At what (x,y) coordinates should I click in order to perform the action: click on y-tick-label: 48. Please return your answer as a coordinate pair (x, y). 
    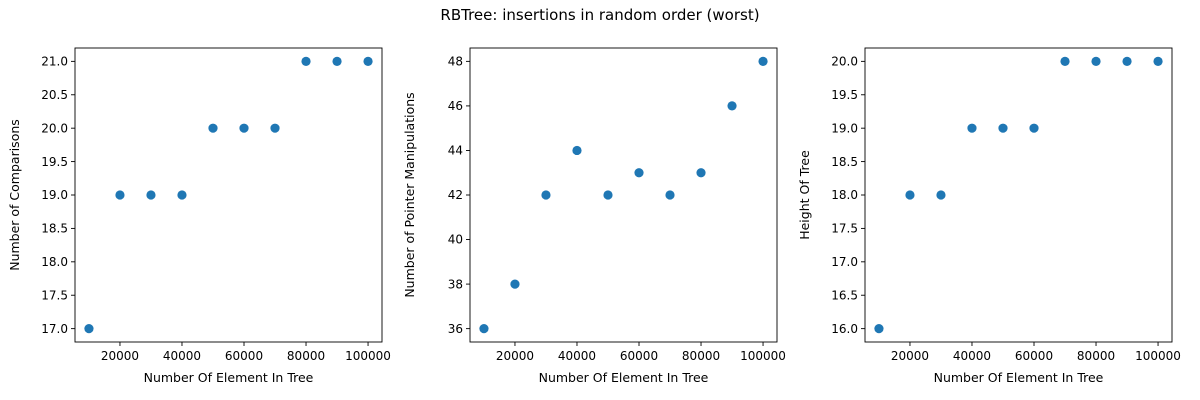
    Looking at the image, I should click on (455, 62).